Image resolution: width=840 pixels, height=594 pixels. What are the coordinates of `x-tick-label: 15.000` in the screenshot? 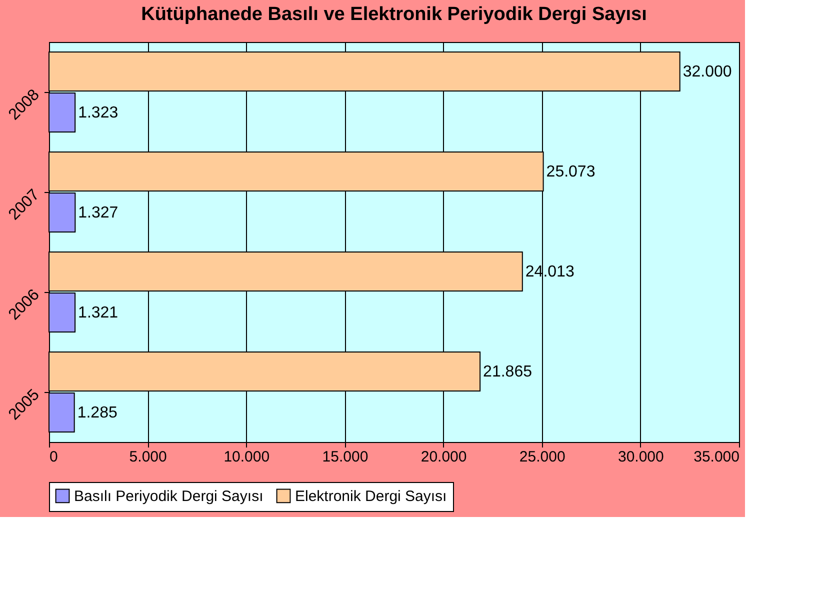 It's located at (345, 457).